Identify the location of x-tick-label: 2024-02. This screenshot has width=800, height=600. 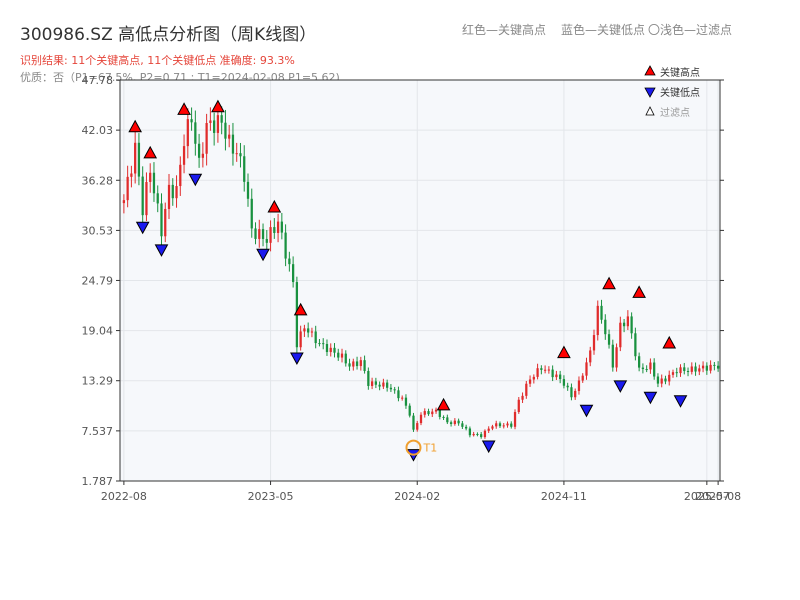
(417, 496).